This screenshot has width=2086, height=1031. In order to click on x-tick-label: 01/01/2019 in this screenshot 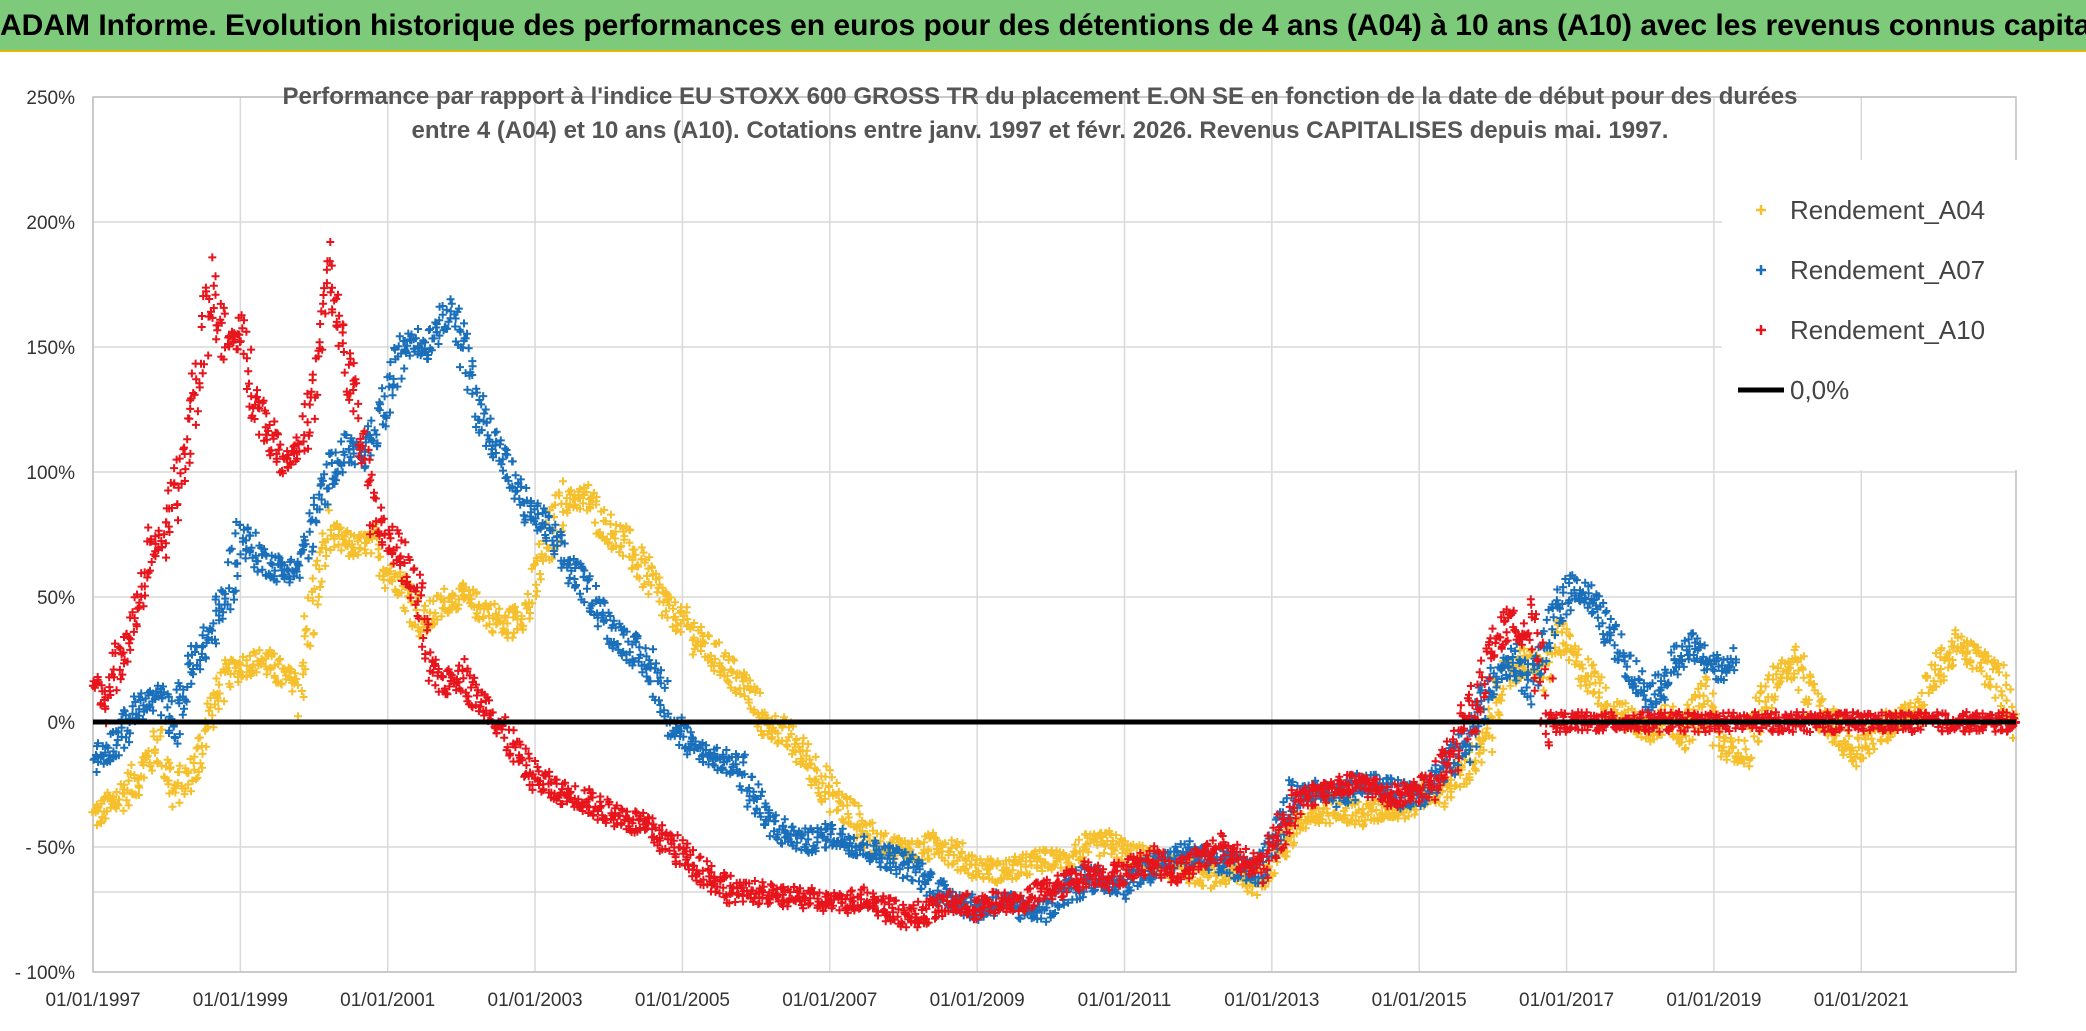, I will do `click(1713, 1000)`.